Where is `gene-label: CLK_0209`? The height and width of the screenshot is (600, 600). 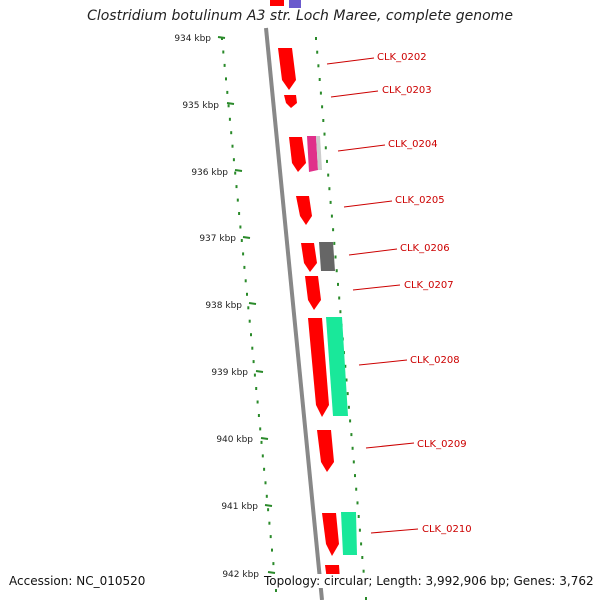
gene-label: CLK_0209 is located at coordinates (442, 444).